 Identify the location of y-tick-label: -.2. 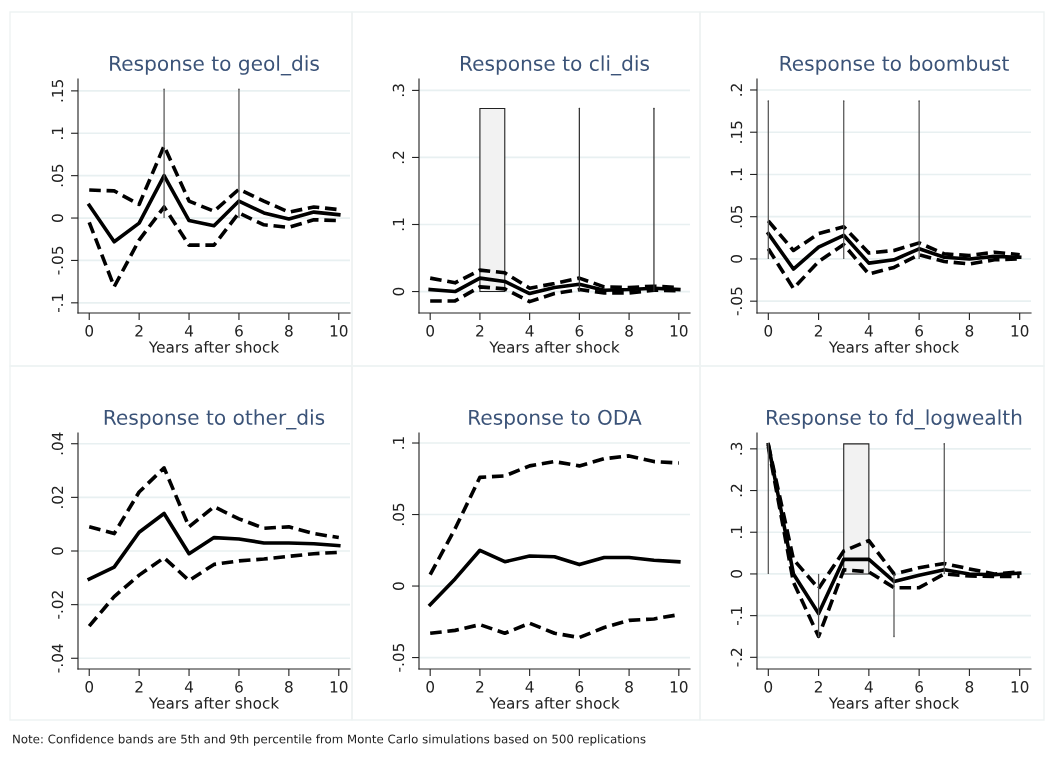
(736, 657).